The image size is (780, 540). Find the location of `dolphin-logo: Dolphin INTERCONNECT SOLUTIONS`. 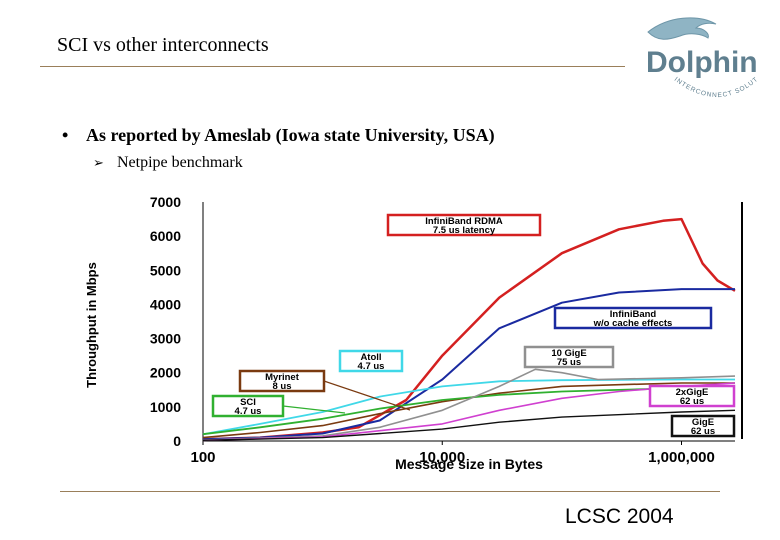

dolphin-logo: Dolphin INTERCONNECT SOLUTIONS is located at coordinates (693, 56).